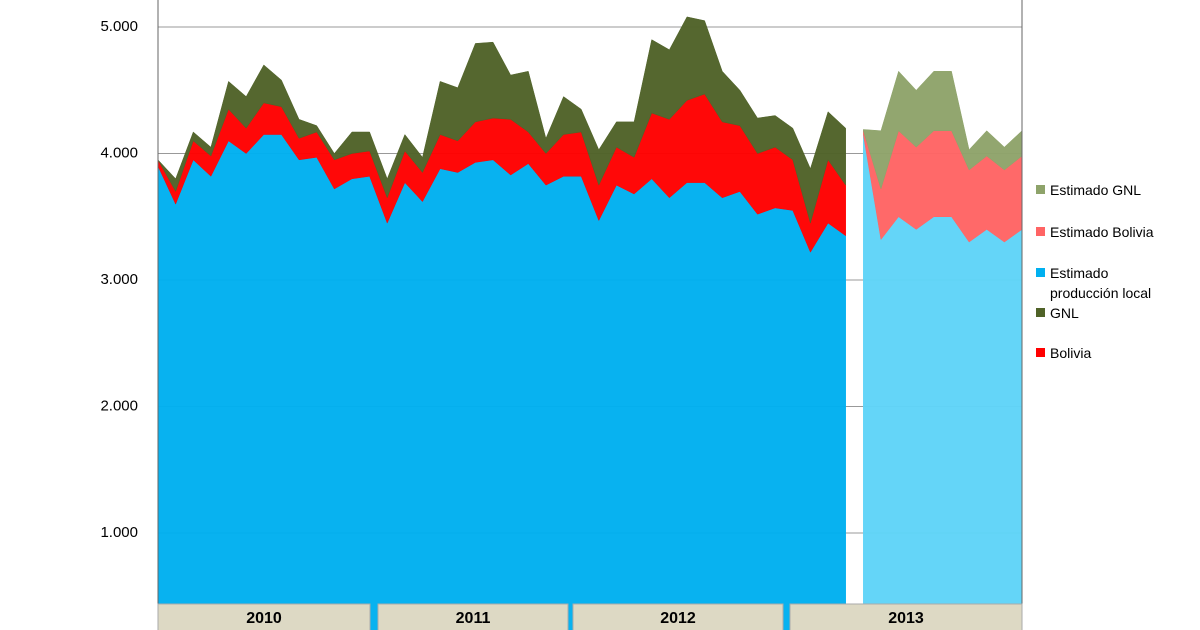 This screenshot has width=1200, height=630. I want to click on legend-entry: Estimado Bolivia, so click(1097, 232).